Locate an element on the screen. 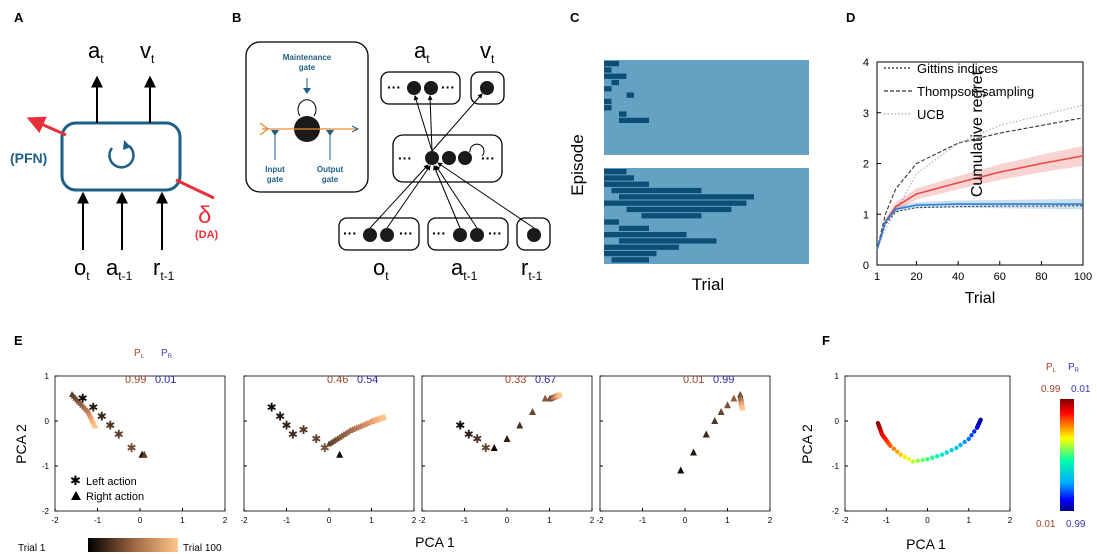 The image size is (1097, 554). confidence-band is located at coordinates (980, 199).